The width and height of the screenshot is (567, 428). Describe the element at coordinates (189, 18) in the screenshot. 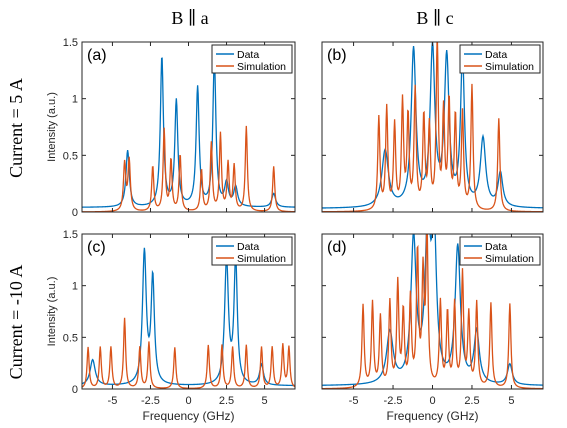

I see `column-title-b-parallel-a: B ∥ a` at that location.